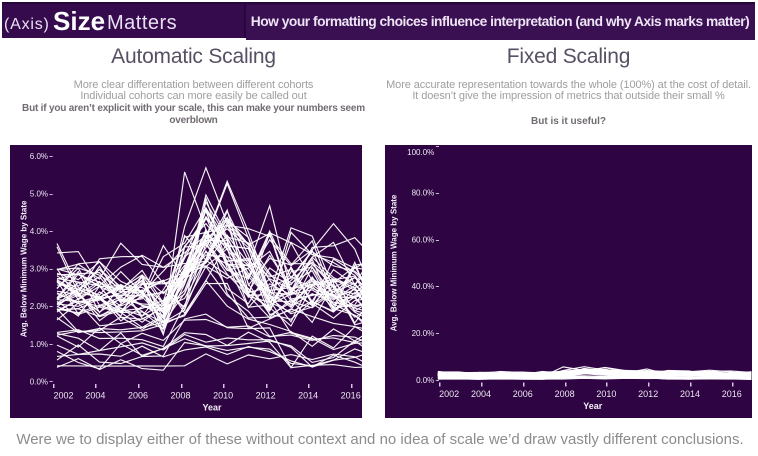 This screenshot has width=758, height=456. Describe the element at coordinates (423, 333) in the screenshot. I see `svg-text: 20.0%` at that location.